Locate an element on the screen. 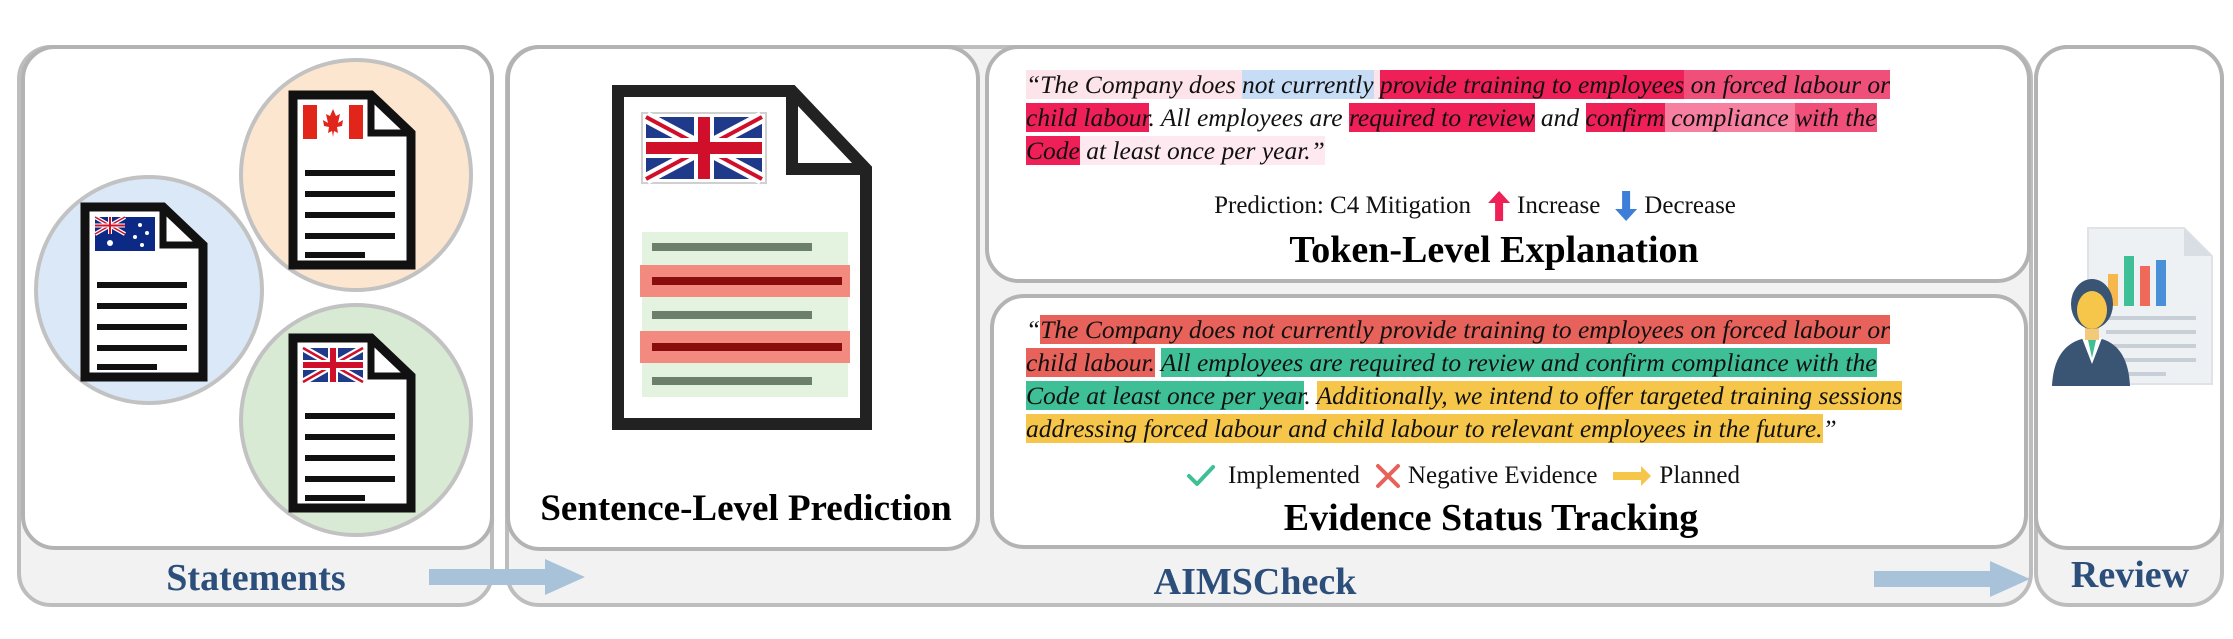  token-quote-highlight-span: Code is located at coordinates (1053, 150).